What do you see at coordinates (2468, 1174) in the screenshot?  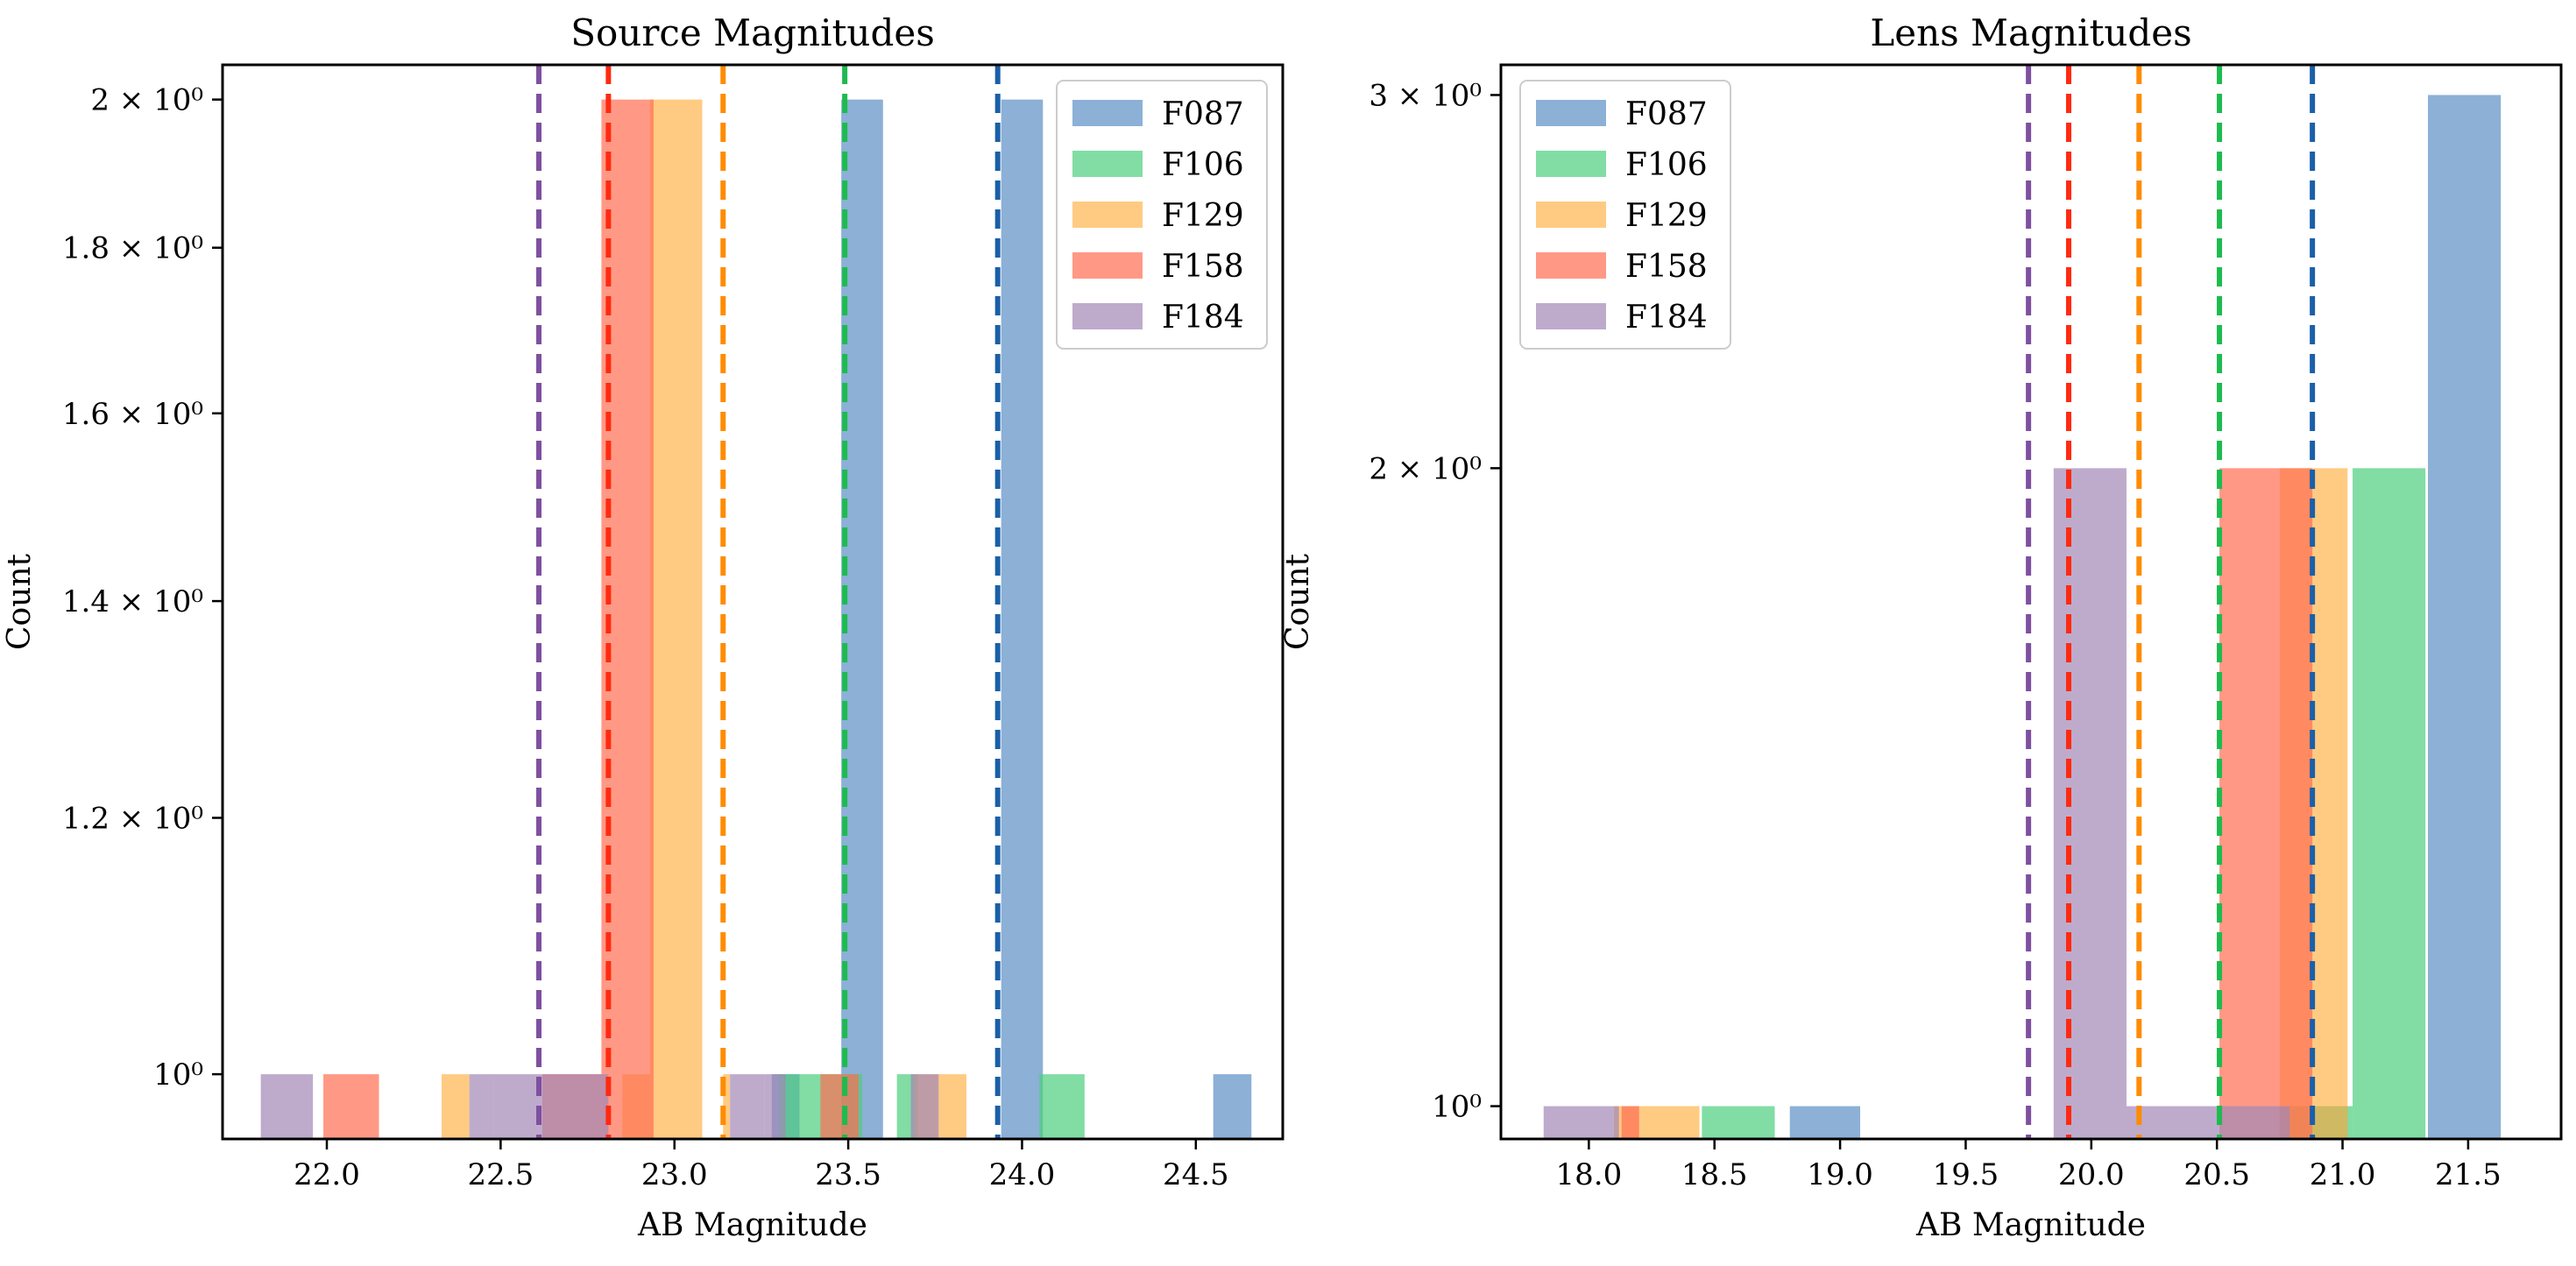 I see `x-tick-label: 21.5` at bounding box center [2468, 1174].